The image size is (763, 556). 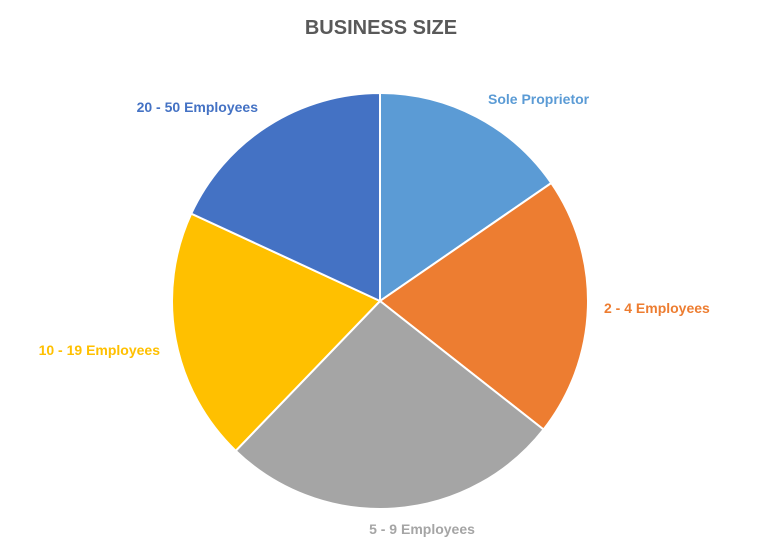 I want to click on slice-label-20-50-employees: 20 - 50 Employees, so click(x=198, y=107).